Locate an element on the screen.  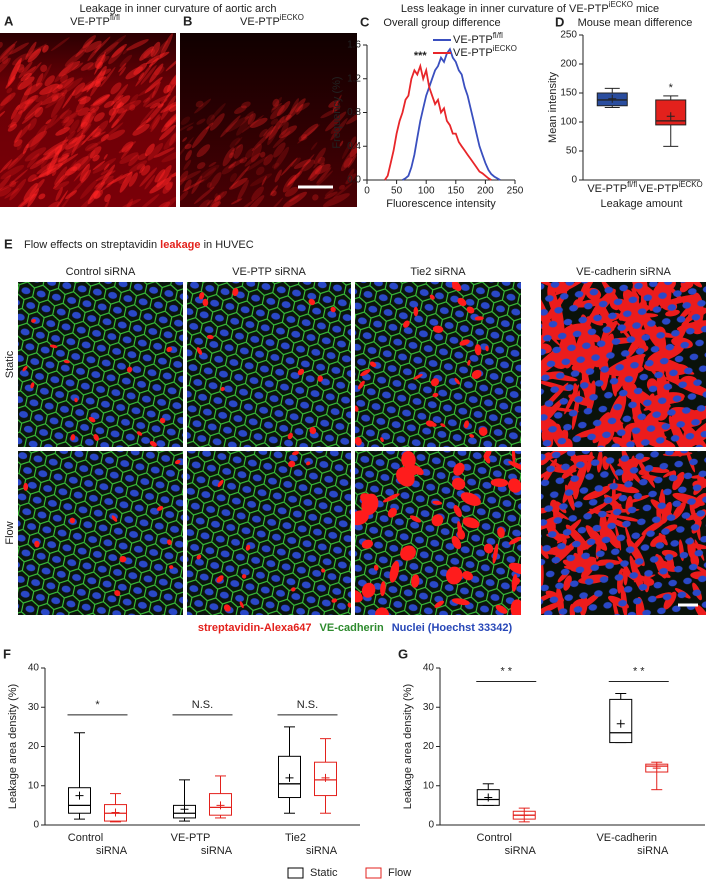
y-tick-label: 40 is located at coordinates (429, 668).